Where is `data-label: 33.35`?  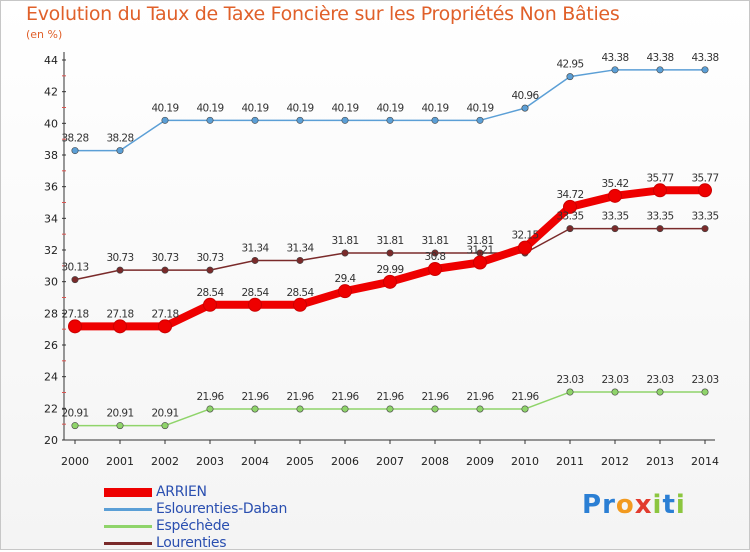
data-label: 33.35 is located at coordinates (659, 217).